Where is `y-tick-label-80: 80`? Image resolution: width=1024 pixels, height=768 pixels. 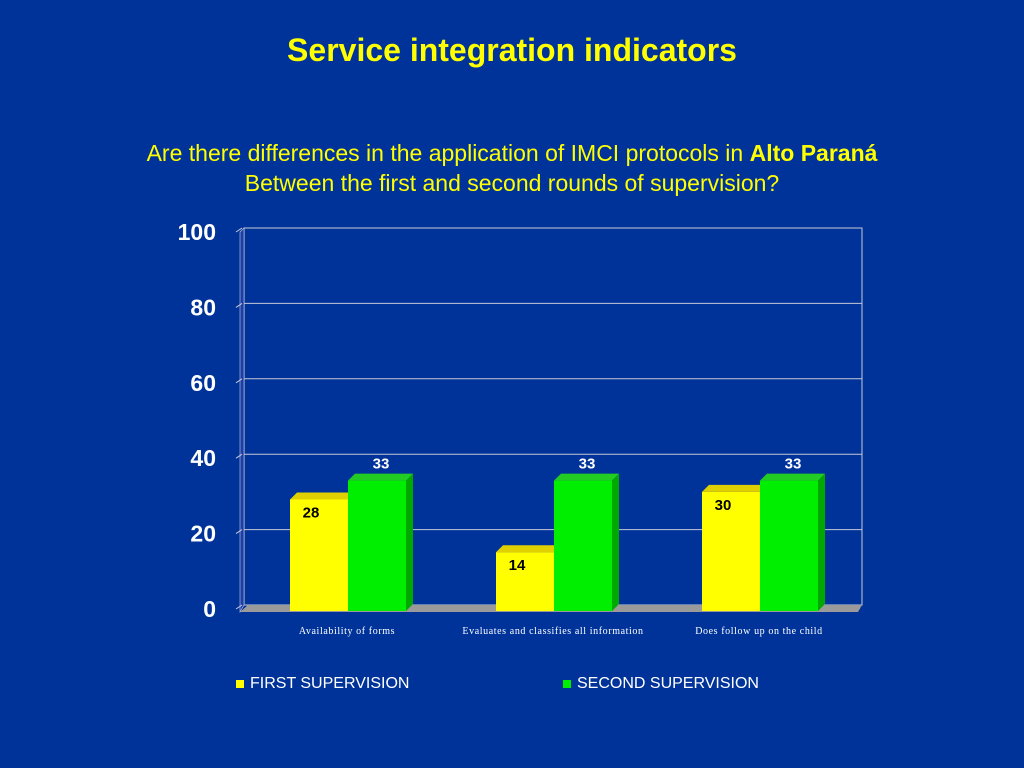
y-tick-label-80: 80 is located at coordinates (203, 307).